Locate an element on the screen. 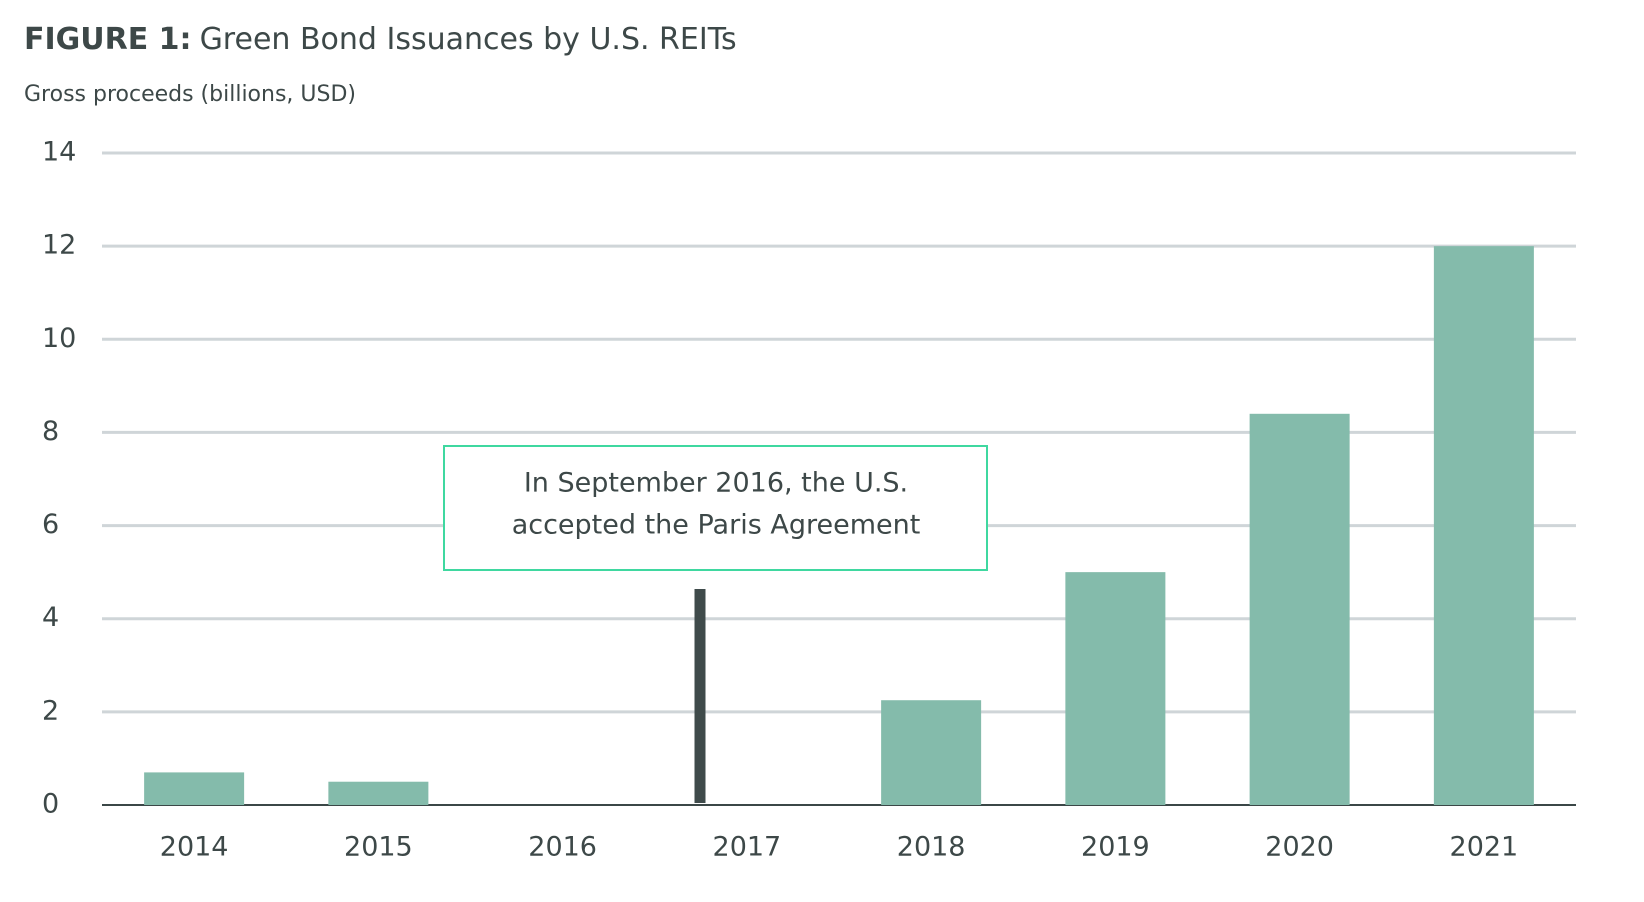 The image size is (1644, 902). x-tick-label: 2014 is located at coordinates (194, 847).